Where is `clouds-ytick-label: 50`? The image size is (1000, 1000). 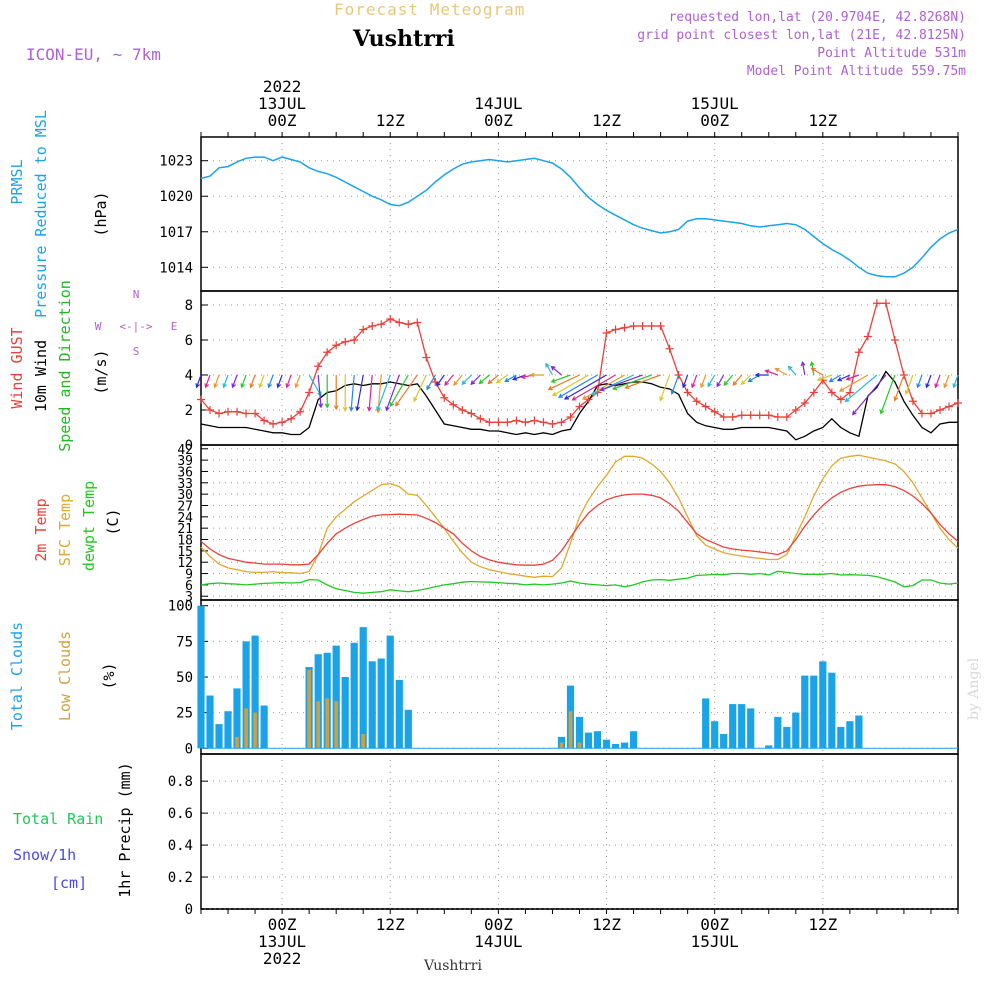 clouds-ytick-label: 50 is located at coordinates (184, 678).